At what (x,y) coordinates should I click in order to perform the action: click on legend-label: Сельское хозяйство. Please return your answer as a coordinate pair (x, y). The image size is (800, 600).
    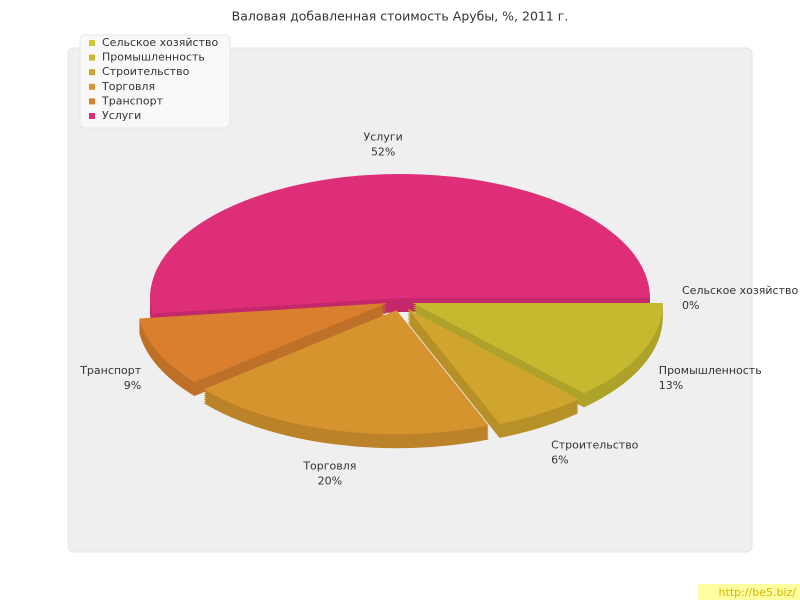
    Looking at the image, I should click on (160, 42).